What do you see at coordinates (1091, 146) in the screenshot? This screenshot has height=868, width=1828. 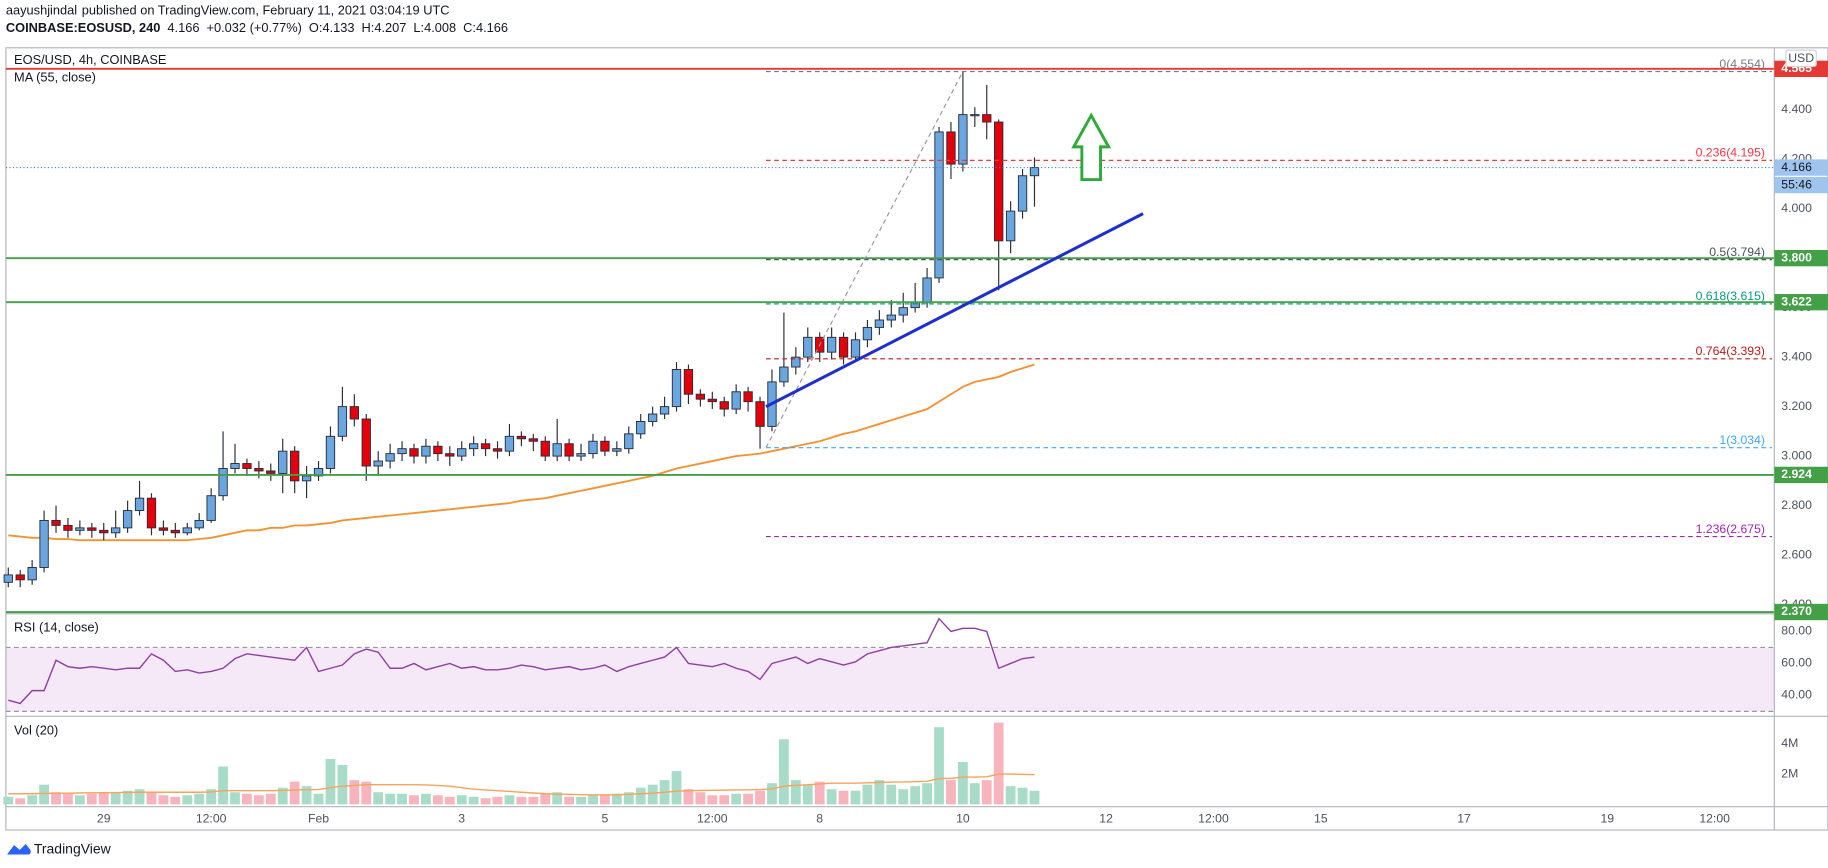 I see `up-arrow` at bounding box center [1091, 146].